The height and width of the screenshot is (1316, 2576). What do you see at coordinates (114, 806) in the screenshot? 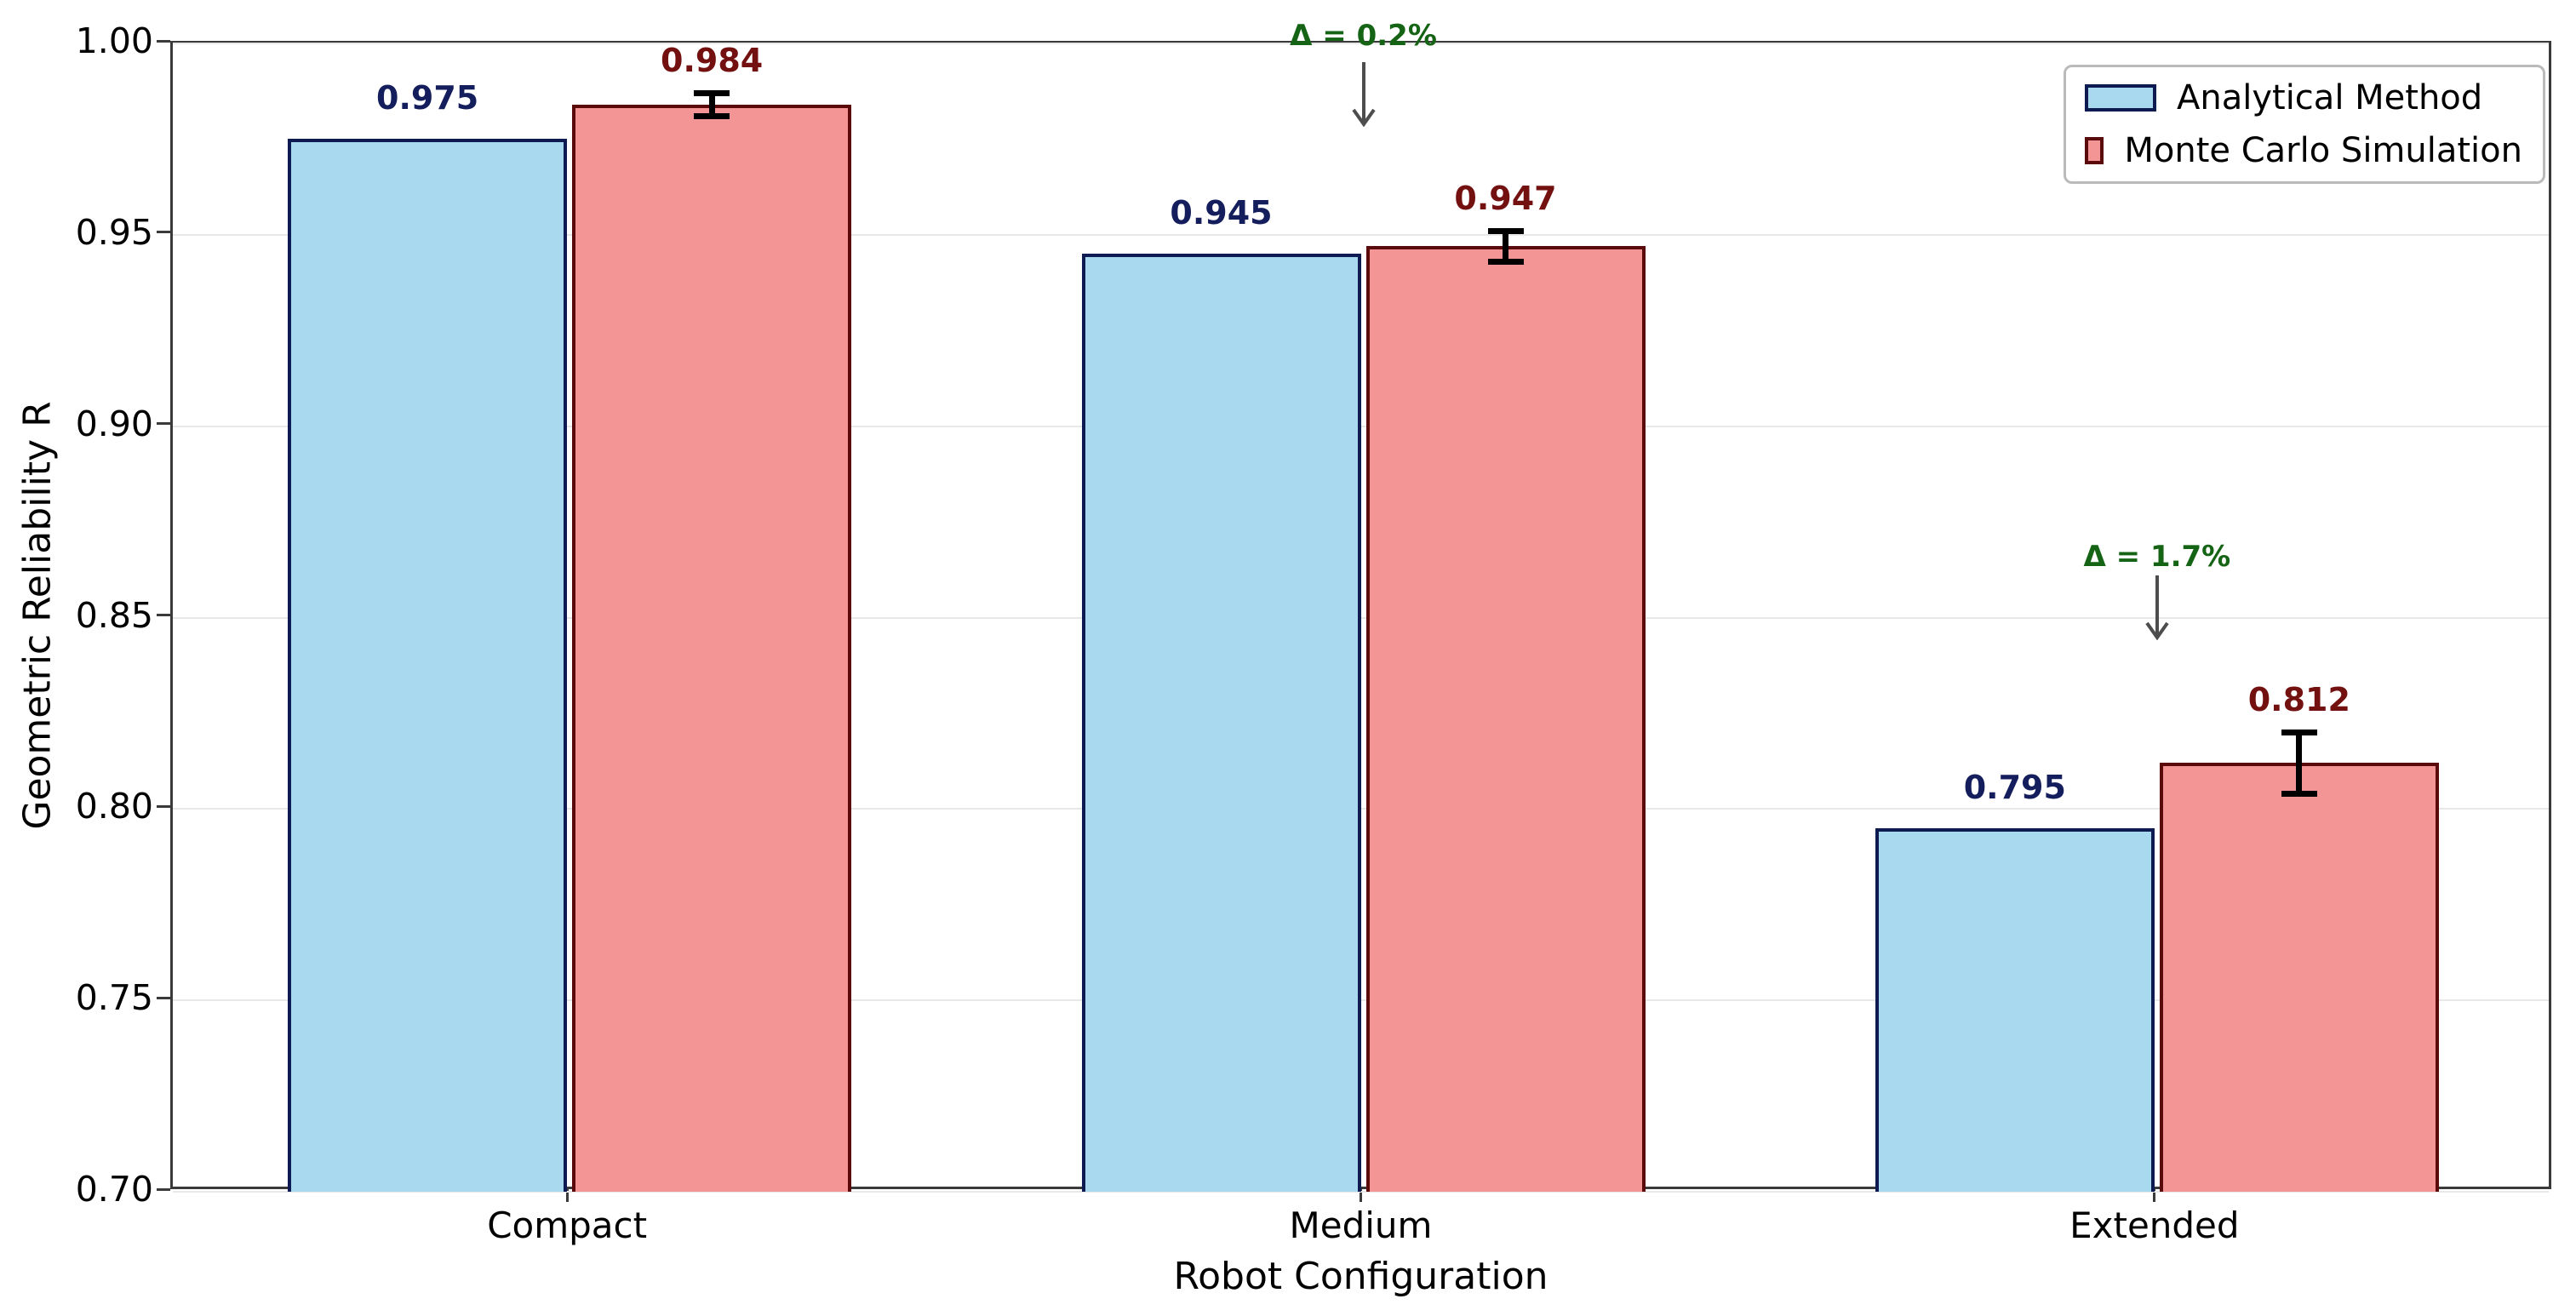
I see `y-tick-label: 0.80` at bounding box center [114, 806].